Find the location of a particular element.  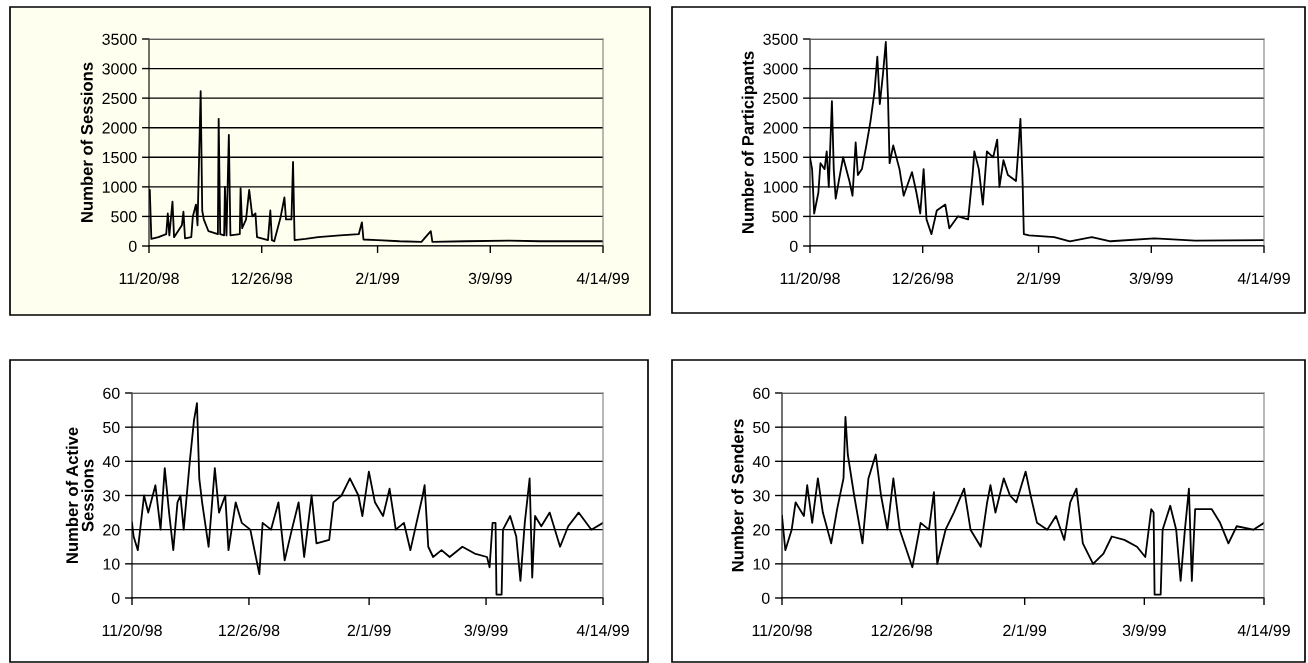

y-axis-title: Number of Senders is located at coordinates (737, 495).